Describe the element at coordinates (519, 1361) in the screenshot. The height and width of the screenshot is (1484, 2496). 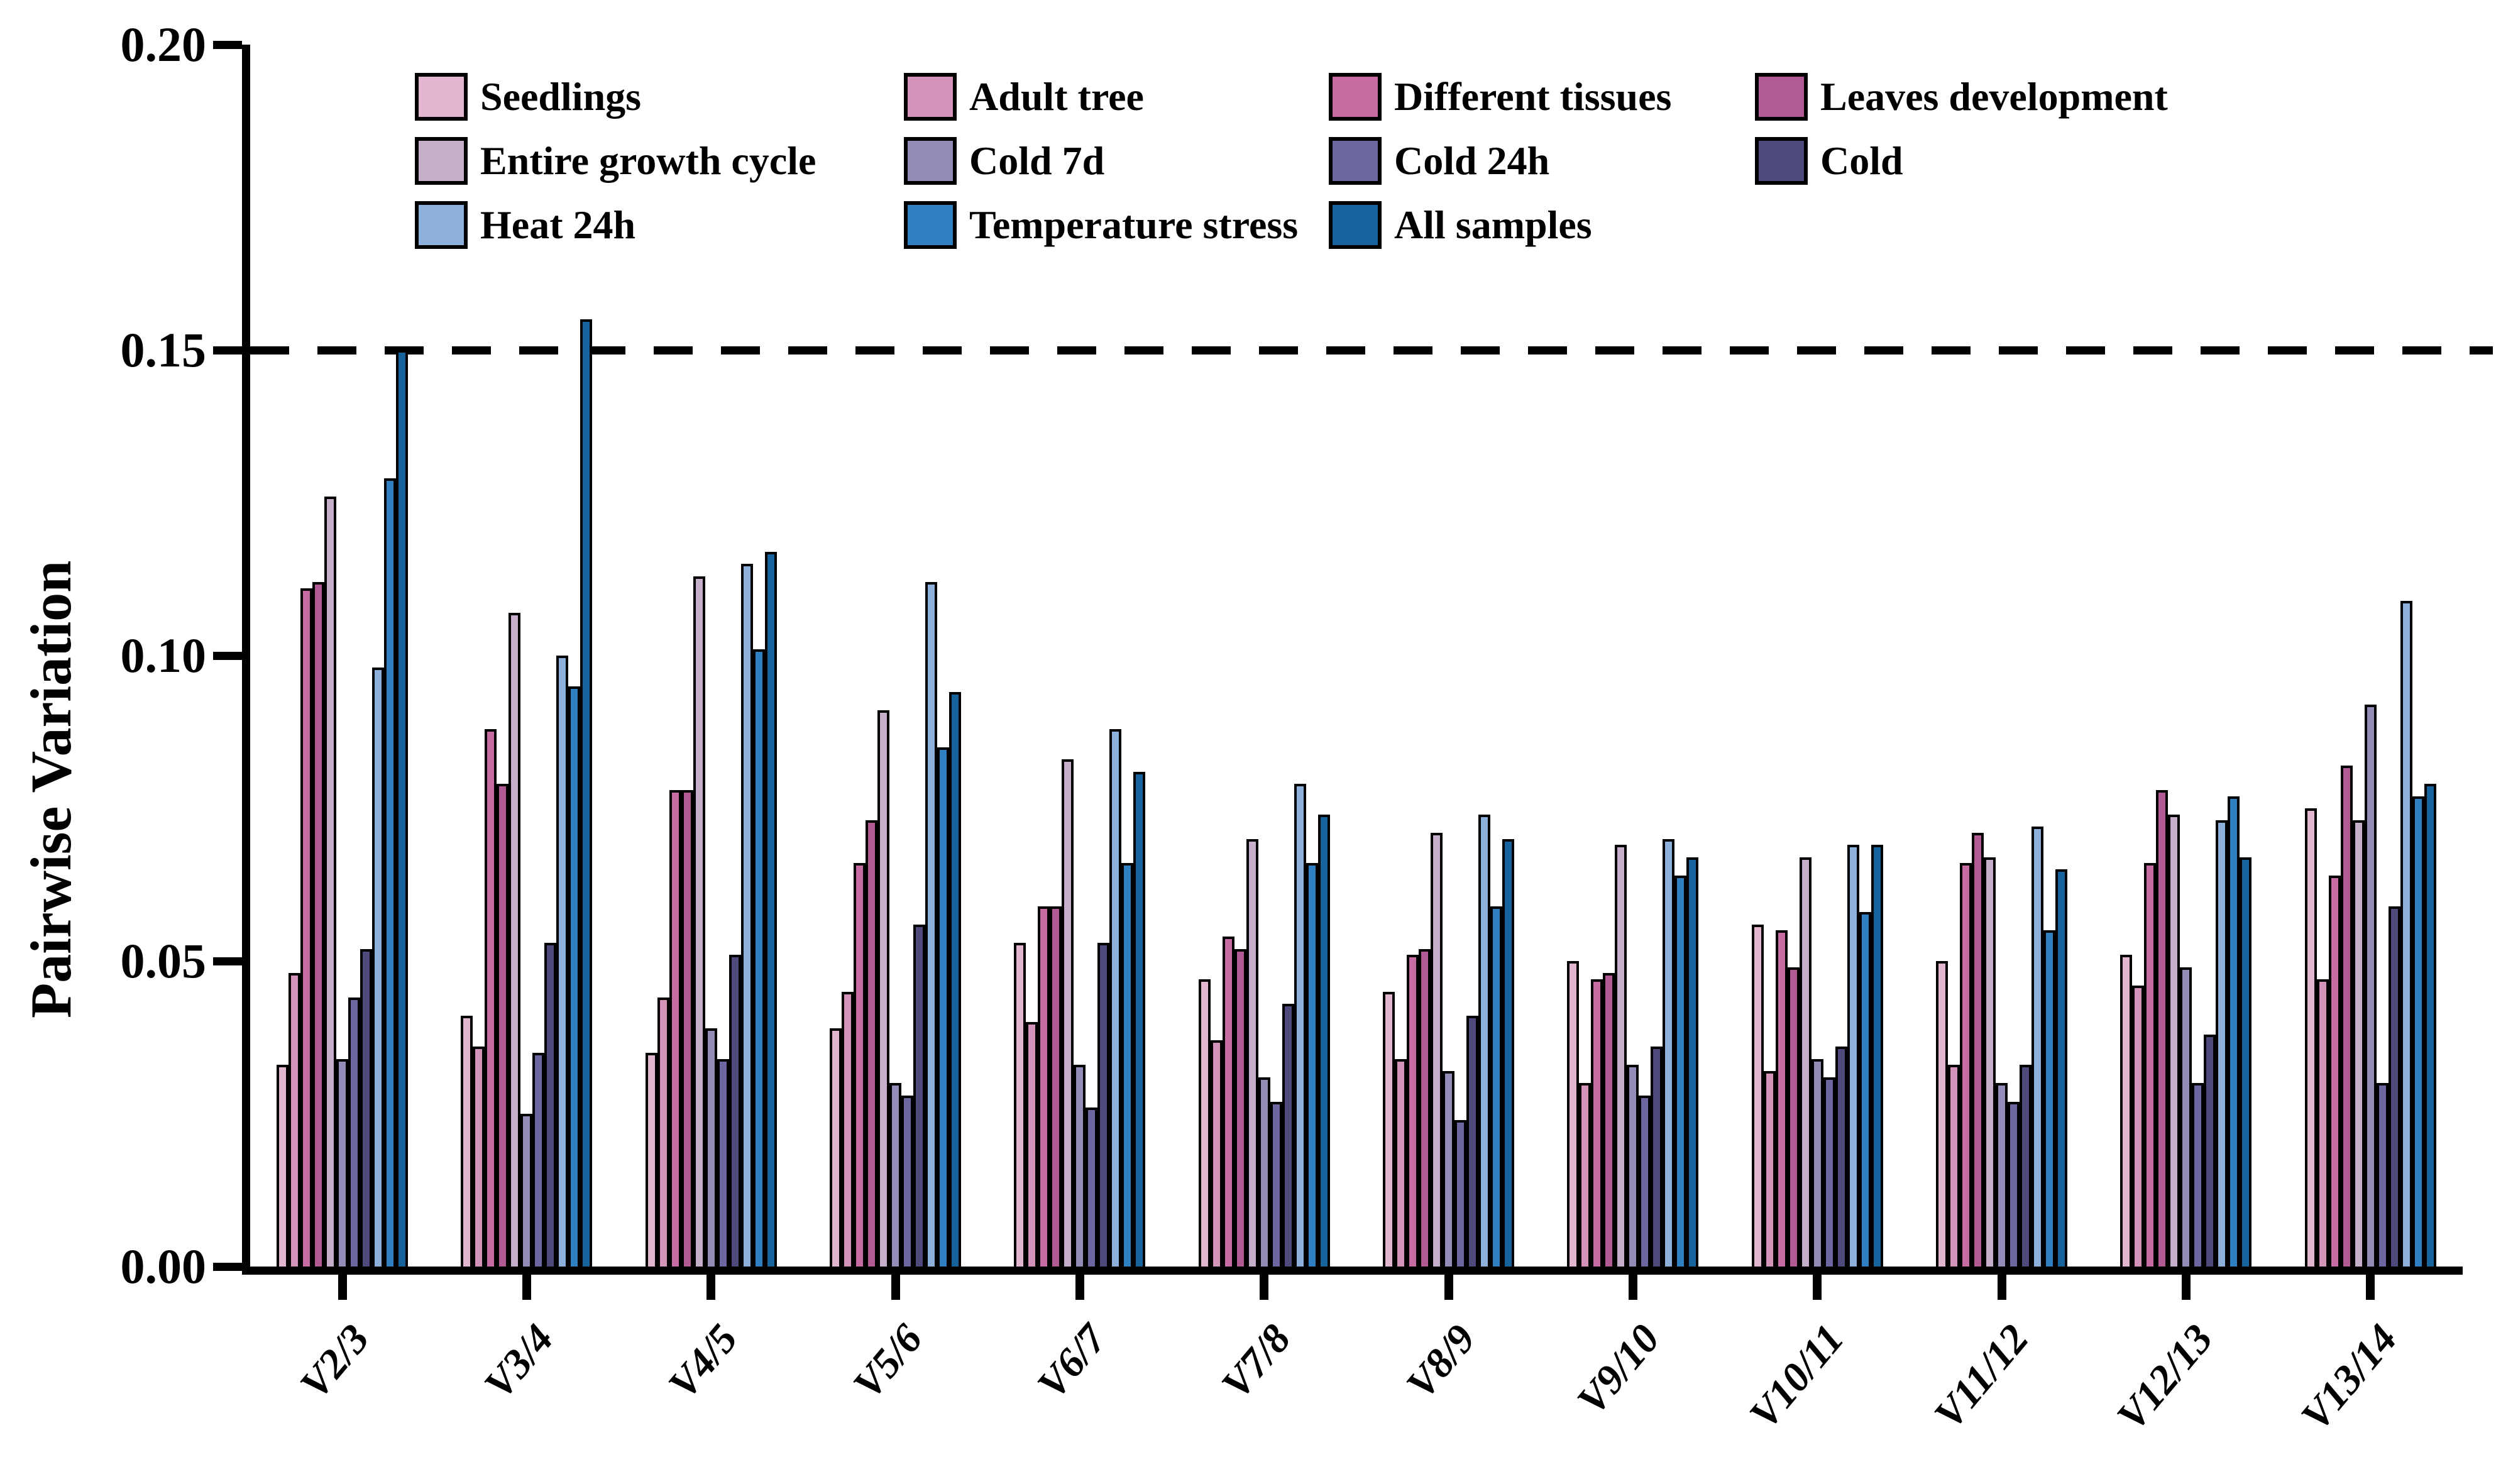
I see `x-tick-label: V3/4` at that location.